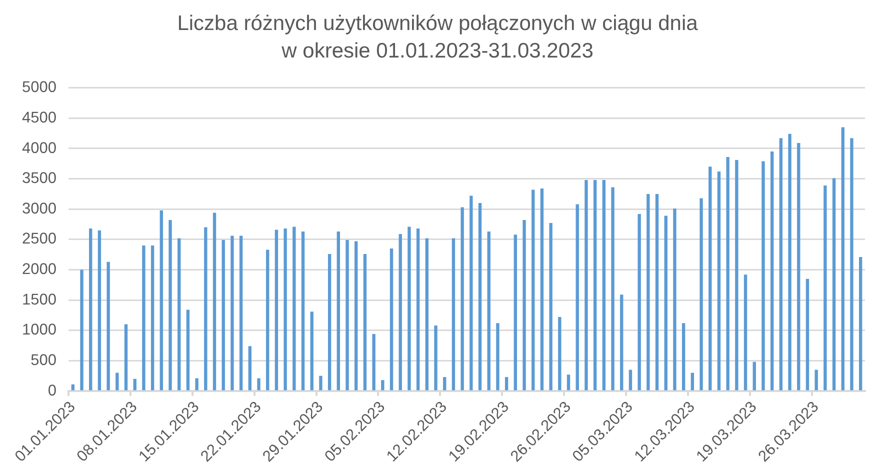 The image size is (885, 472). What do you see at coordinates (52, 391) in the screenshot?
I see `y-tick-label: 0` at bounding box center [52, 391].